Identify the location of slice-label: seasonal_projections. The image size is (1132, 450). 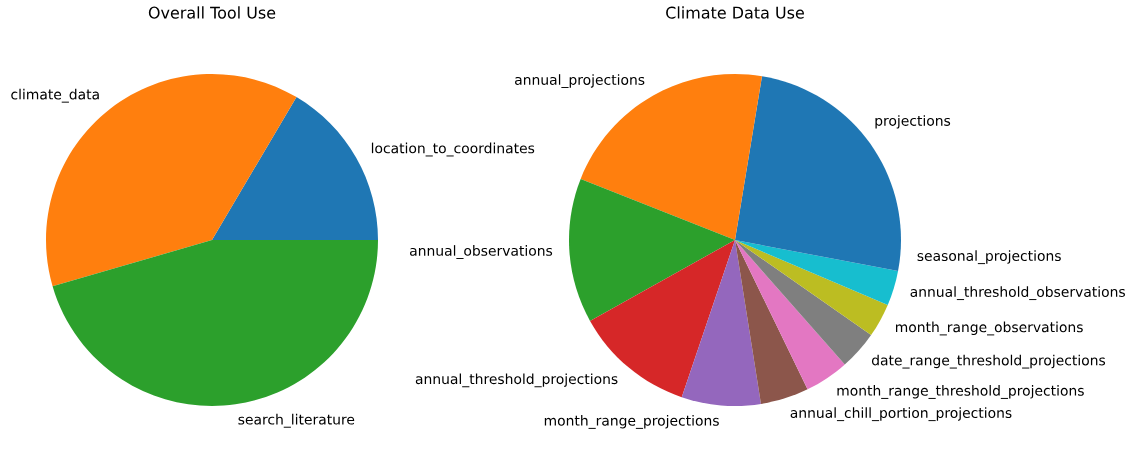
(989, 257).